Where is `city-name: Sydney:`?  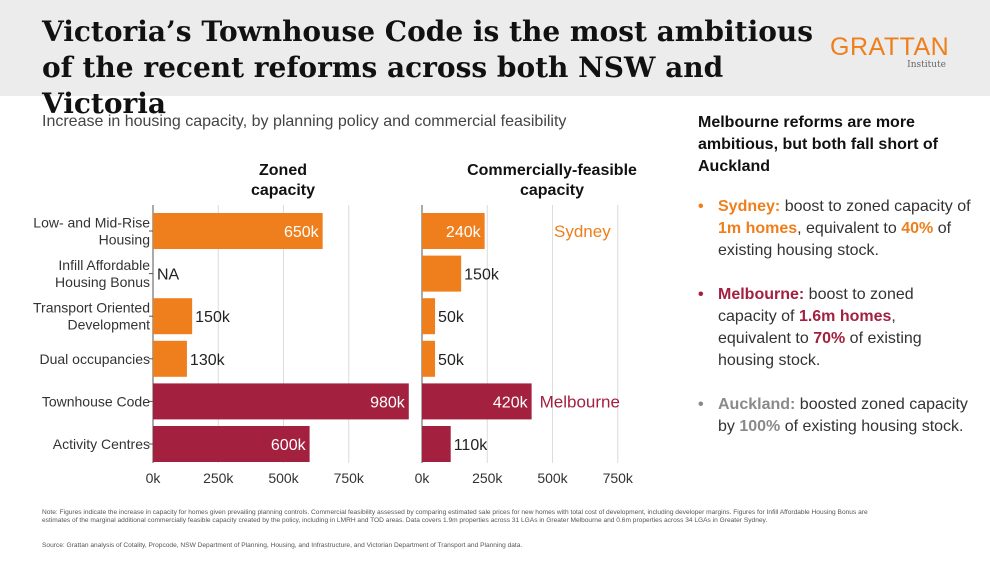
city-name: Sydney: is located at coordinates (749, 206).